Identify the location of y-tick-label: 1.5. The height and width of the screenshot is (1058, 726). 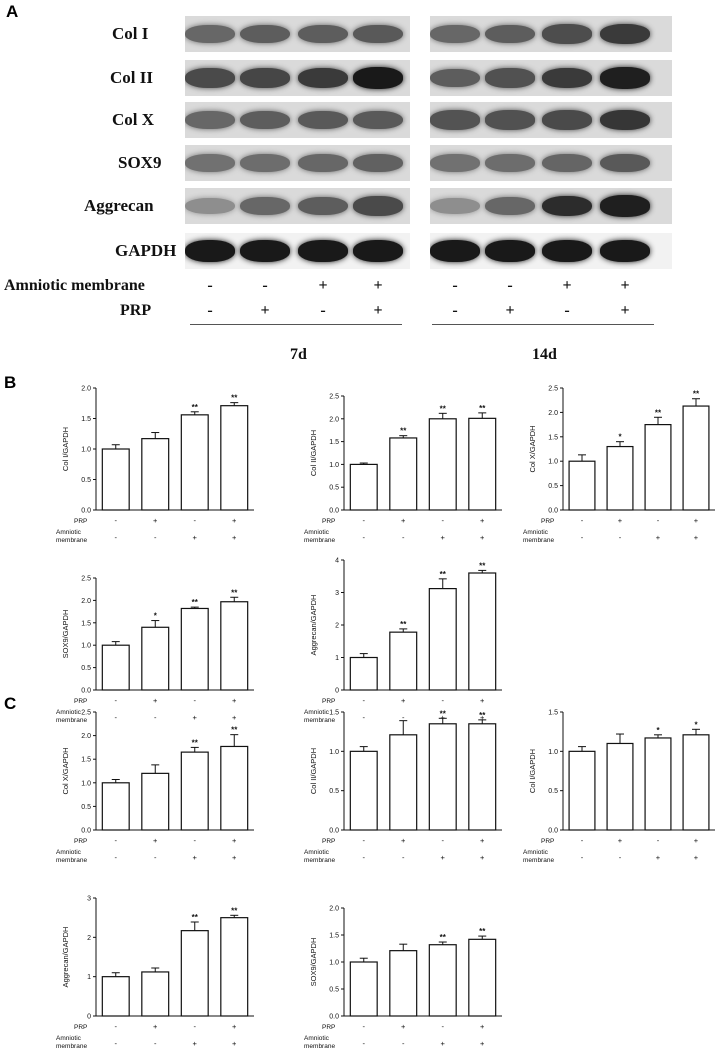
(553, 437).